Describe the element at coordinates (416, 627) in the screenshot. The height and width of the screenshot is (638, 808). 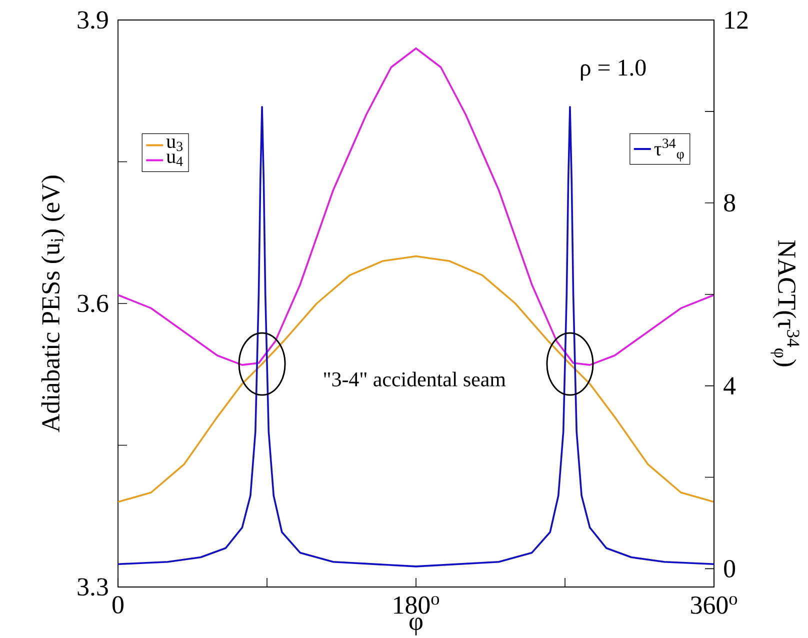
I see `x-axis-title: φ` at that location.